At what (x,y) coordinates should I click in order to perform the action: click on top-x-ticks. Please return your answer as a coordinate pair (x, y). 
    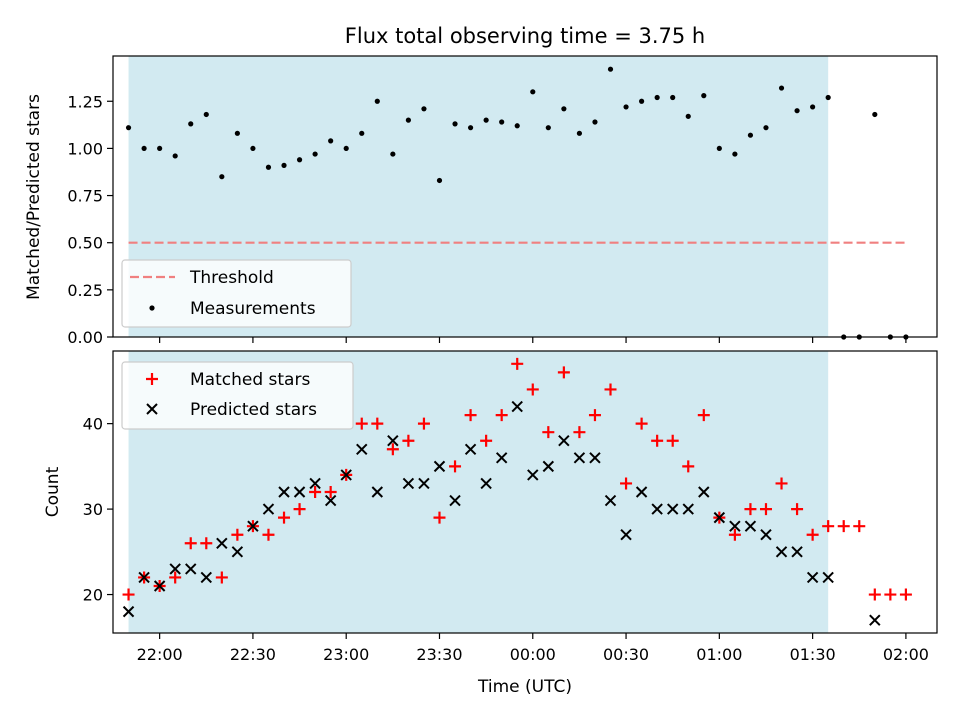
    Looking at the image, I should click on (533, 340).